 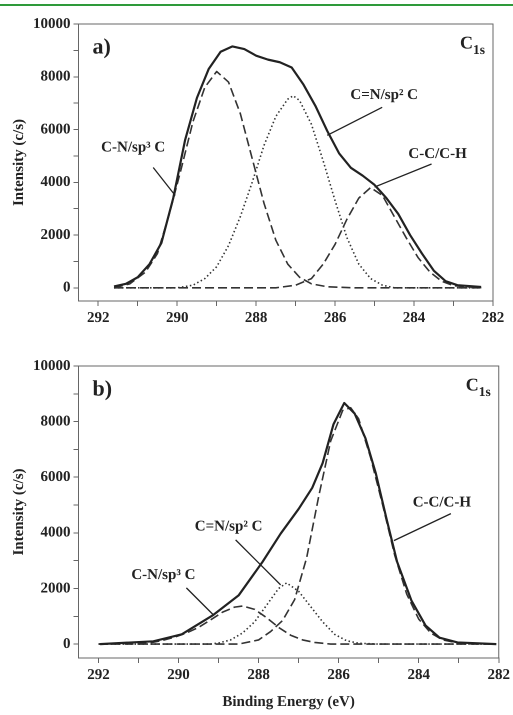 What do you see at coordinates (288, 702) in the screenshot?
I see `x-axis-title: Binding Energy (eV)` at bounding box center [288, 702].